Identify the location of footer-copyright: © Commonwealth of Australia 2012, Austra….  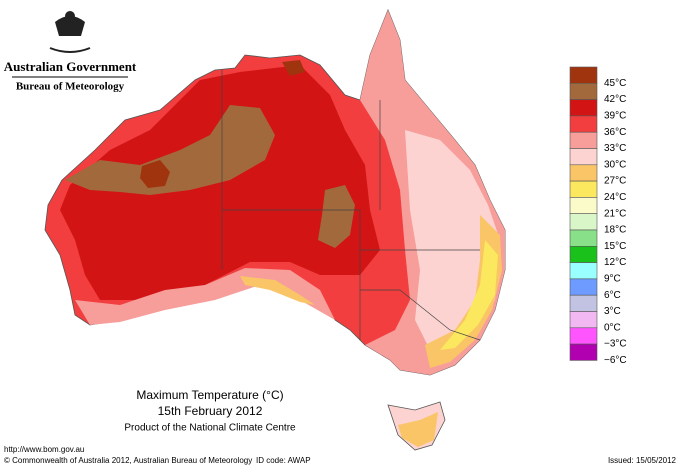
(128, 460).